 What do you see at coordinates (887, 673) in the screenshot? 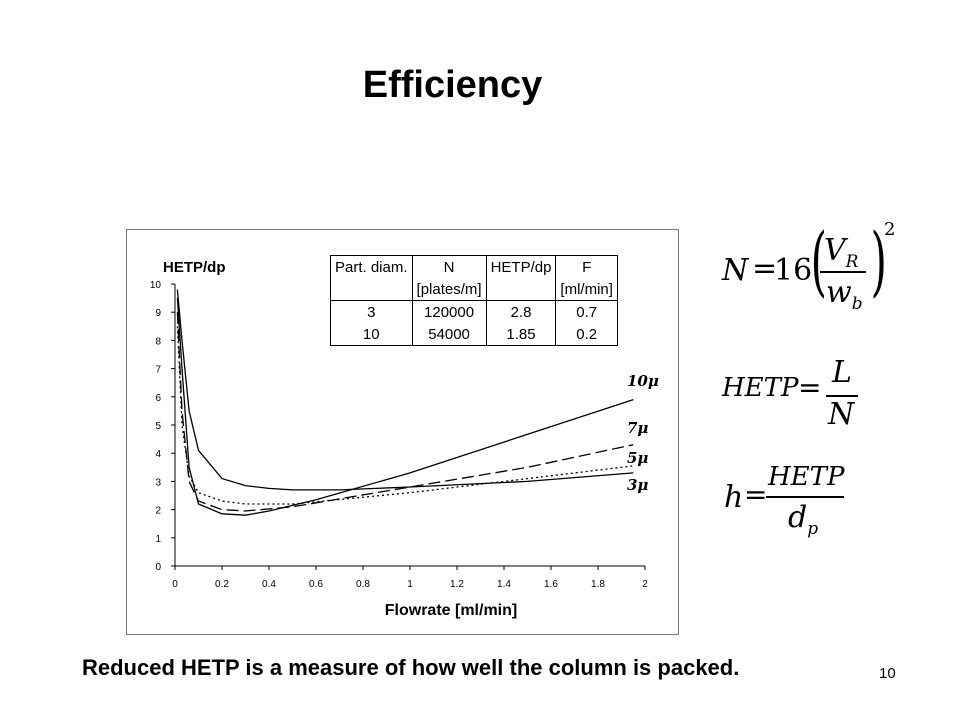
I see `page-number: 10` at bounding box center [887, 673].